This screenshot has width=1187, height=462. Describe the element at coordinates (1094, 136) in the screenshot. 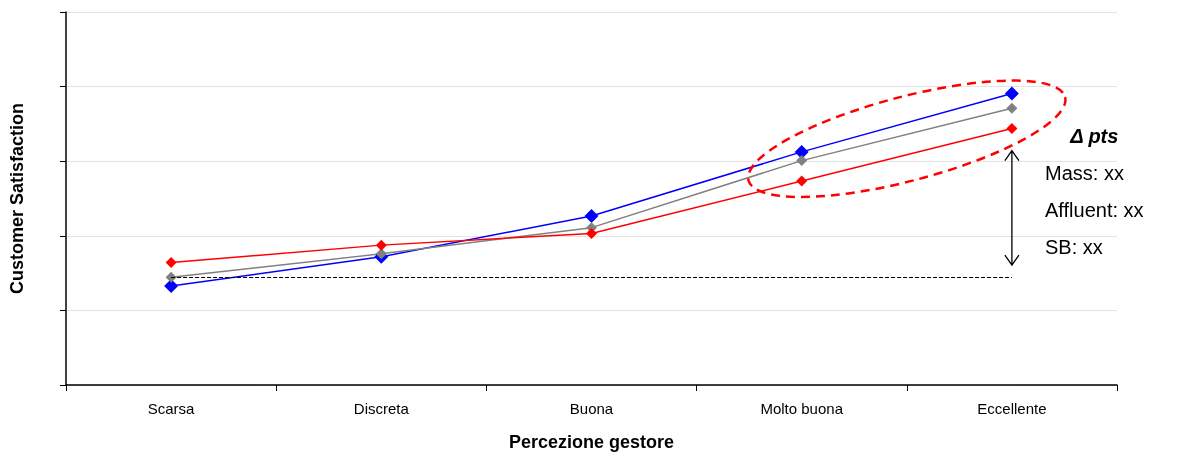

I see `annotation: Δ pts` at that location.